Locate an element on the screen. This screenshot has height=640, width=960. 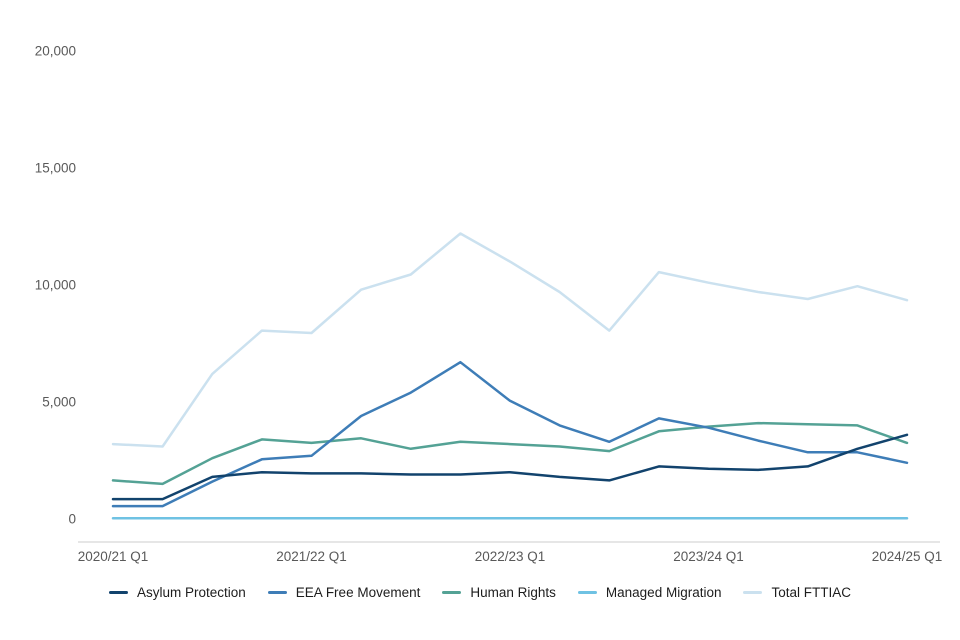
x-axis-tick-label: 2023/24 Q1 is located at coordinates (708, 556).